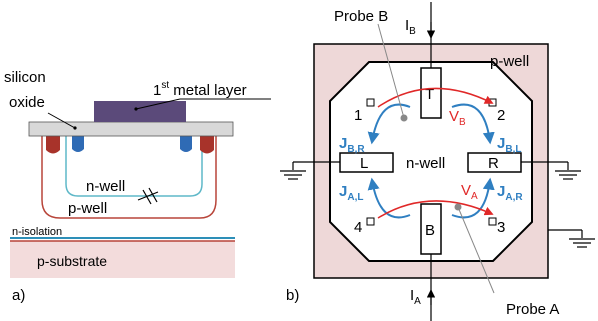  What do you see at coordinates (510, 193) in the screenshot?
I see `j-a-r-label: JA,R` at bounding box center [510, 193].